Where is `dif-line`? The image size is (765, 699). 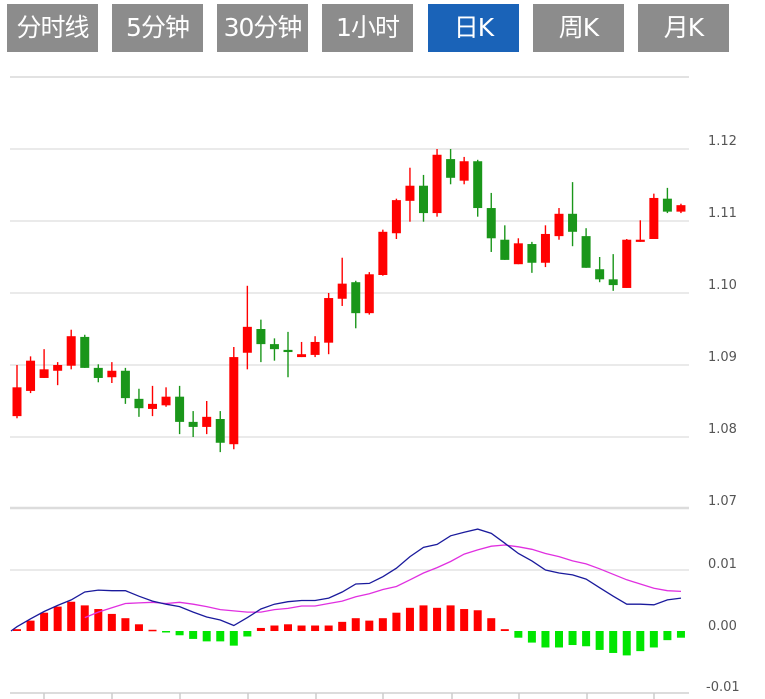
dif-line is located at coordinates (346, 580).